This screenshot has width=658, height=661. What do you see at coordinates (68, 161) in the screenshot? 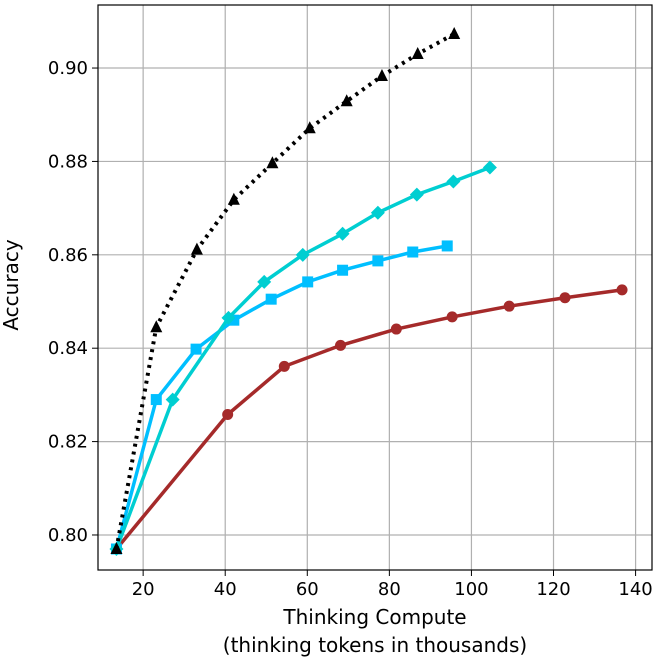
I see `y-tick-label: 0.88` at bounding box center [68, 161].